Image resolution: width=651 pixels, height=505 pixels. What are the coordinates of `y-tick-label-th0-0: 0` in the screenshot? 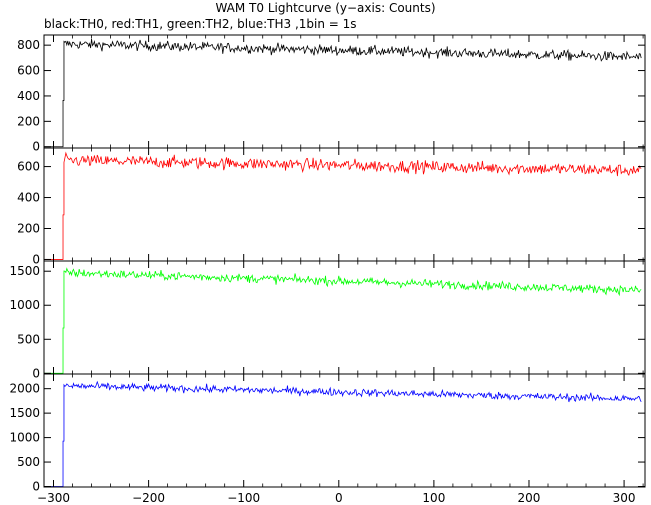 It's located at (36, 147).